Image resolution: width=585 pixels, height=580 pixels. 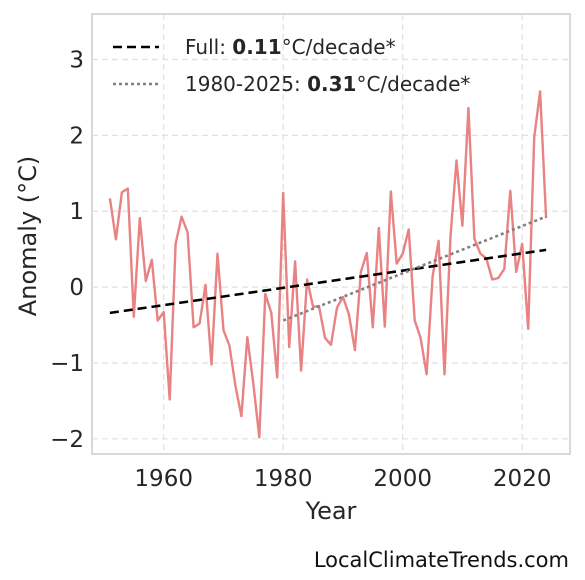 What do you see at coordinates (290, 47) in the screenshot?
I see `legend-label: Full: 0.11°C/decade*` at bounding box center [290, 47].